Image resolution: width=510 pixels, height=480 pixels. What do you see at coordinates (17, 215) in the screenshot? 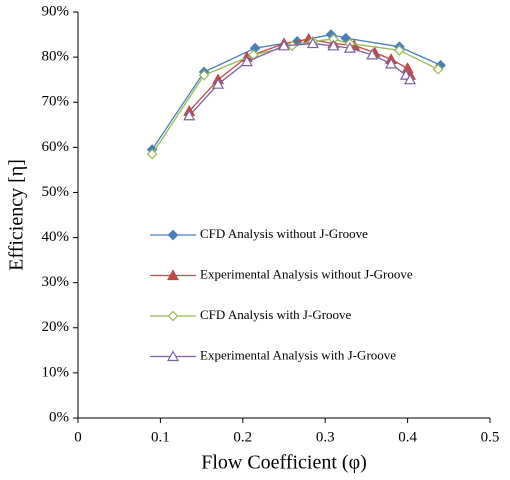
I see `y-axis-title: Efficiency [η]` at bounding box center [17, 215].